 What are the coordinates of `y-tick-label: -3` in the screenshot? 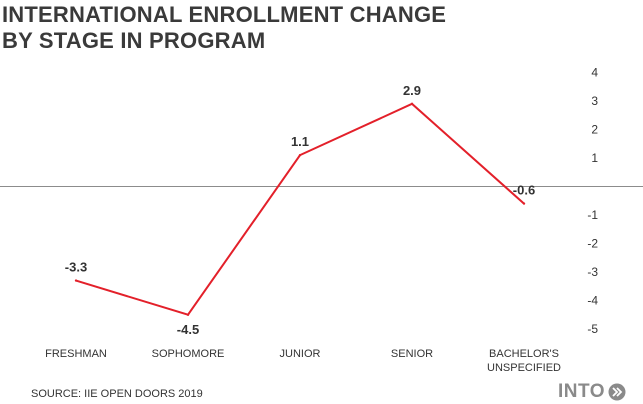 It's located at (592, 272).